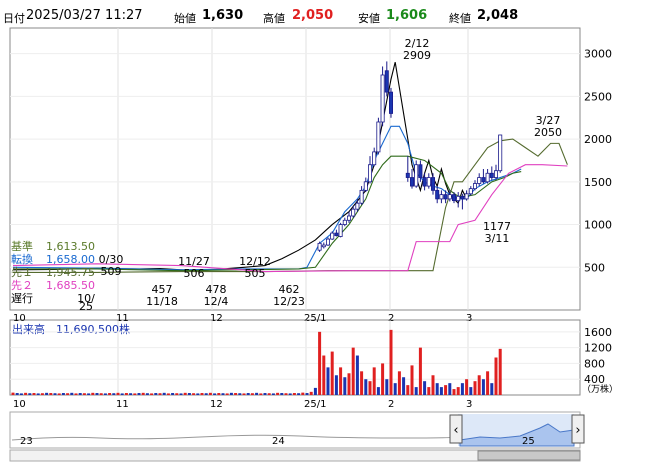  I want to click on navigator-right-handle-glyph: ›, so click(577, 430).